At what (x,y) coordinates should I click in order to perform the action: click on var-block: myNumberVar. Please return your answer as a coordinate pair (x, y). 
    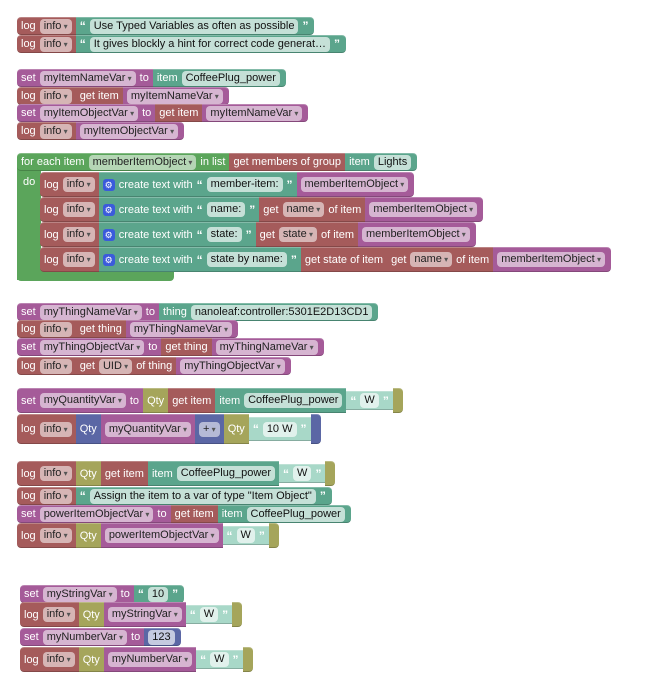
    Looking at the image, I should click on (150, 659).